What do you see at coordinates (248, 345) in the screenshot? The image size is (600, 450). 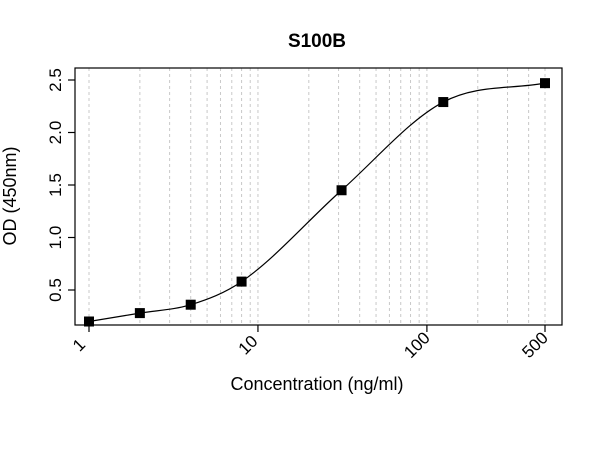 I see `x-tick-label: 10` at bounding box center [248, 345].